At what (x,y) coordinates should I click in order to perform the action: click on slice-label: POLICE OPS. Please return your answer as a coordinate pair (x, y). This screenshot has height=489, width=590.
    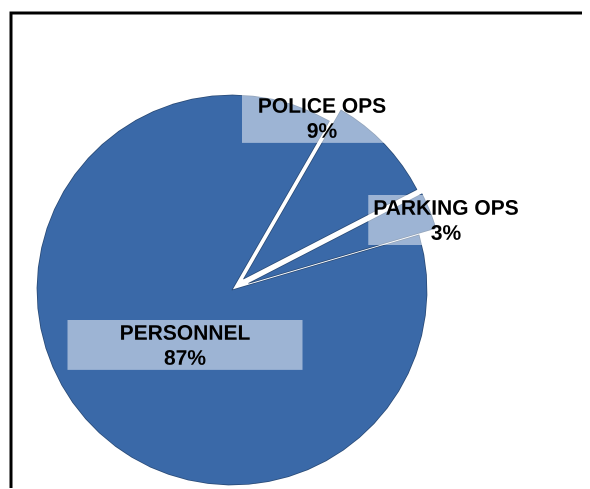
    Looking at the image, I should click on (322, 105).